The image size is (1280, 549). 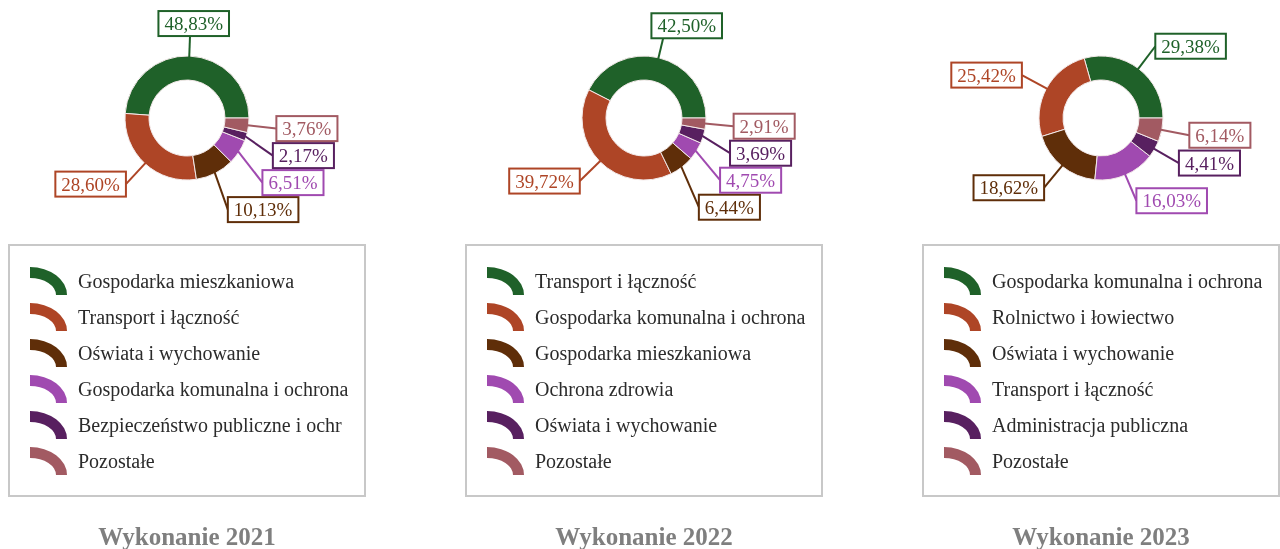 I want to click on data-label: 42,50%, so click(x=687, y=26).